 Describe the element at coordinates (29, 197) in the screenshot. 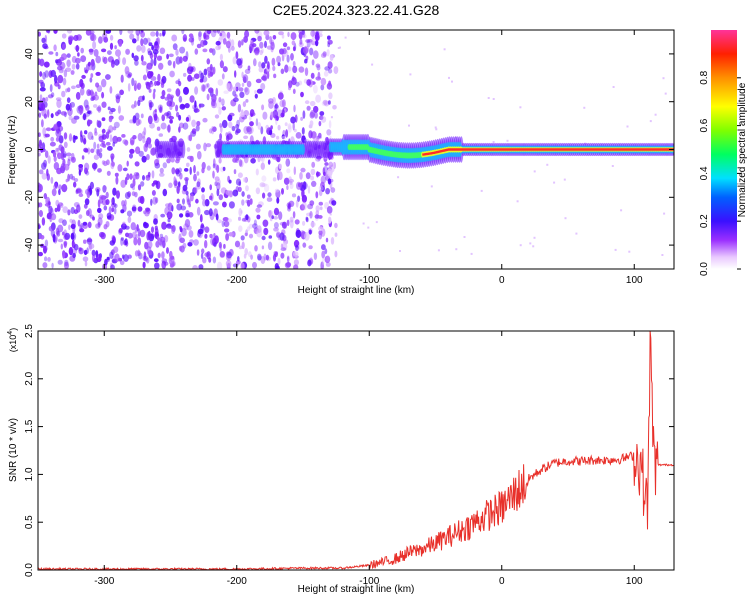

I see `spectrogram-y-tick-label: -20` at that location.